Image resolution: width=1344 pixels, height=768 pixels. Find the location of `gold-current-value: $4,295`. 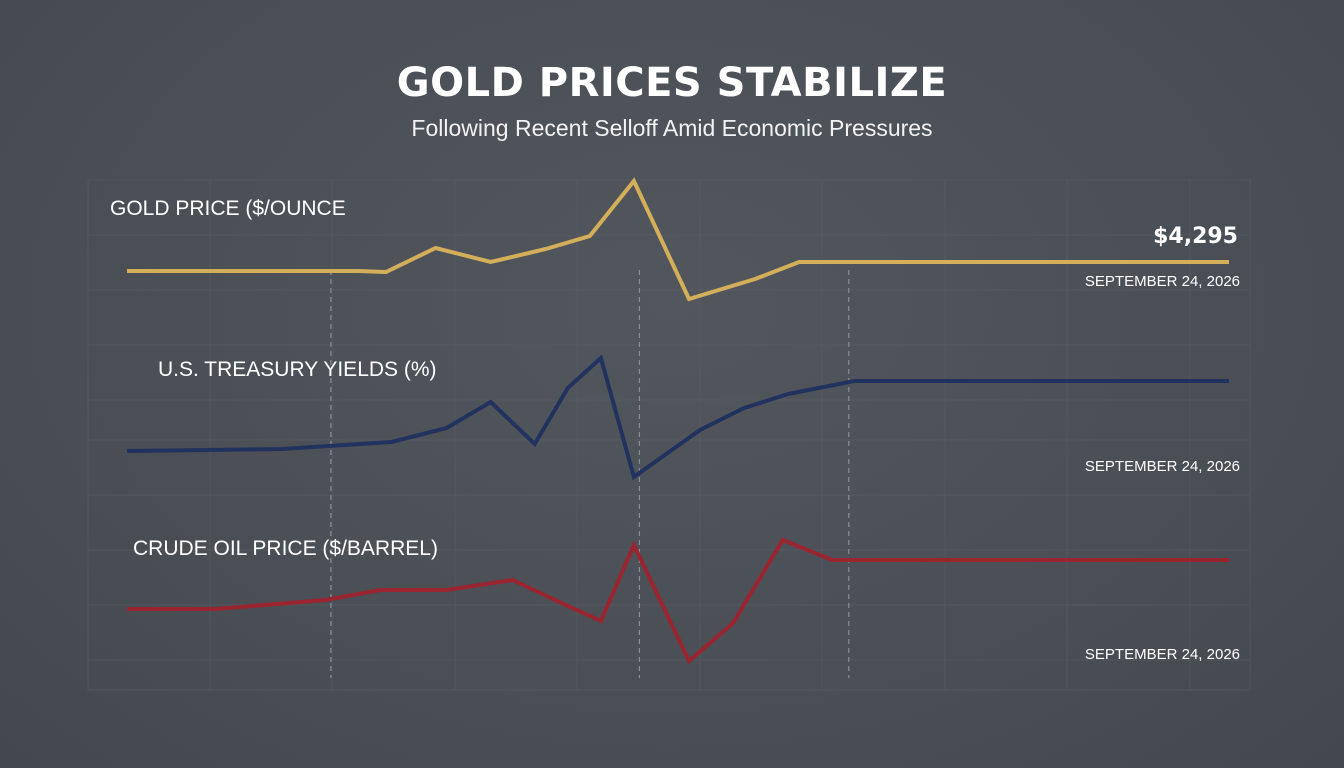

gold-current-value: $4,295 is located at coordinates (1195, 236).